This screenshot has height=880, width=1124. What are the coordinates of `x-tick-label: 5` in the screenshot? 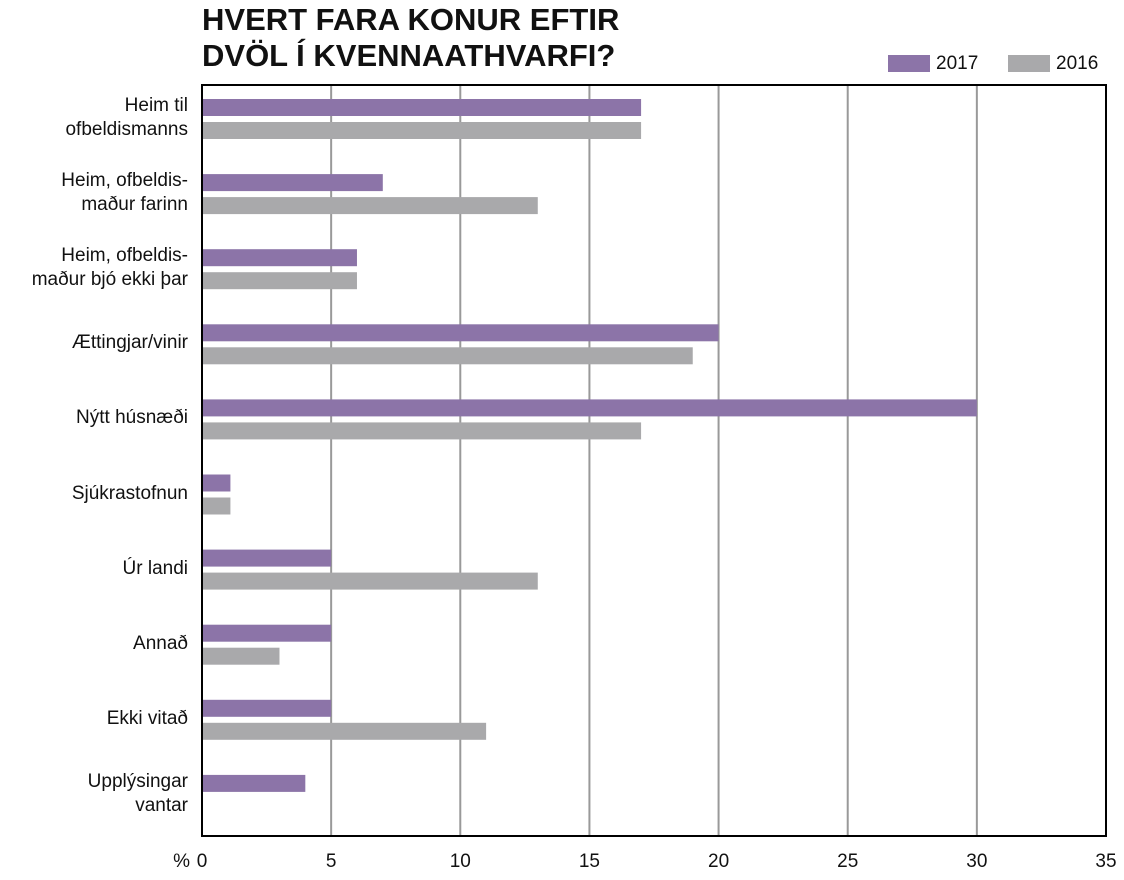 It's located at (331, 861).